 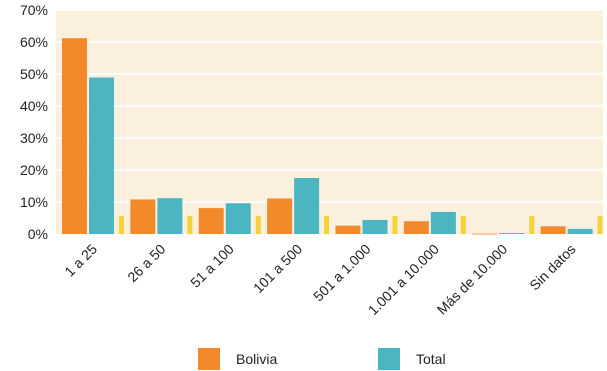 What do you see at coordinates (34, 202) in the screenshot?
I see `y-tick-label: 10%` at bounding box center [34, 202].